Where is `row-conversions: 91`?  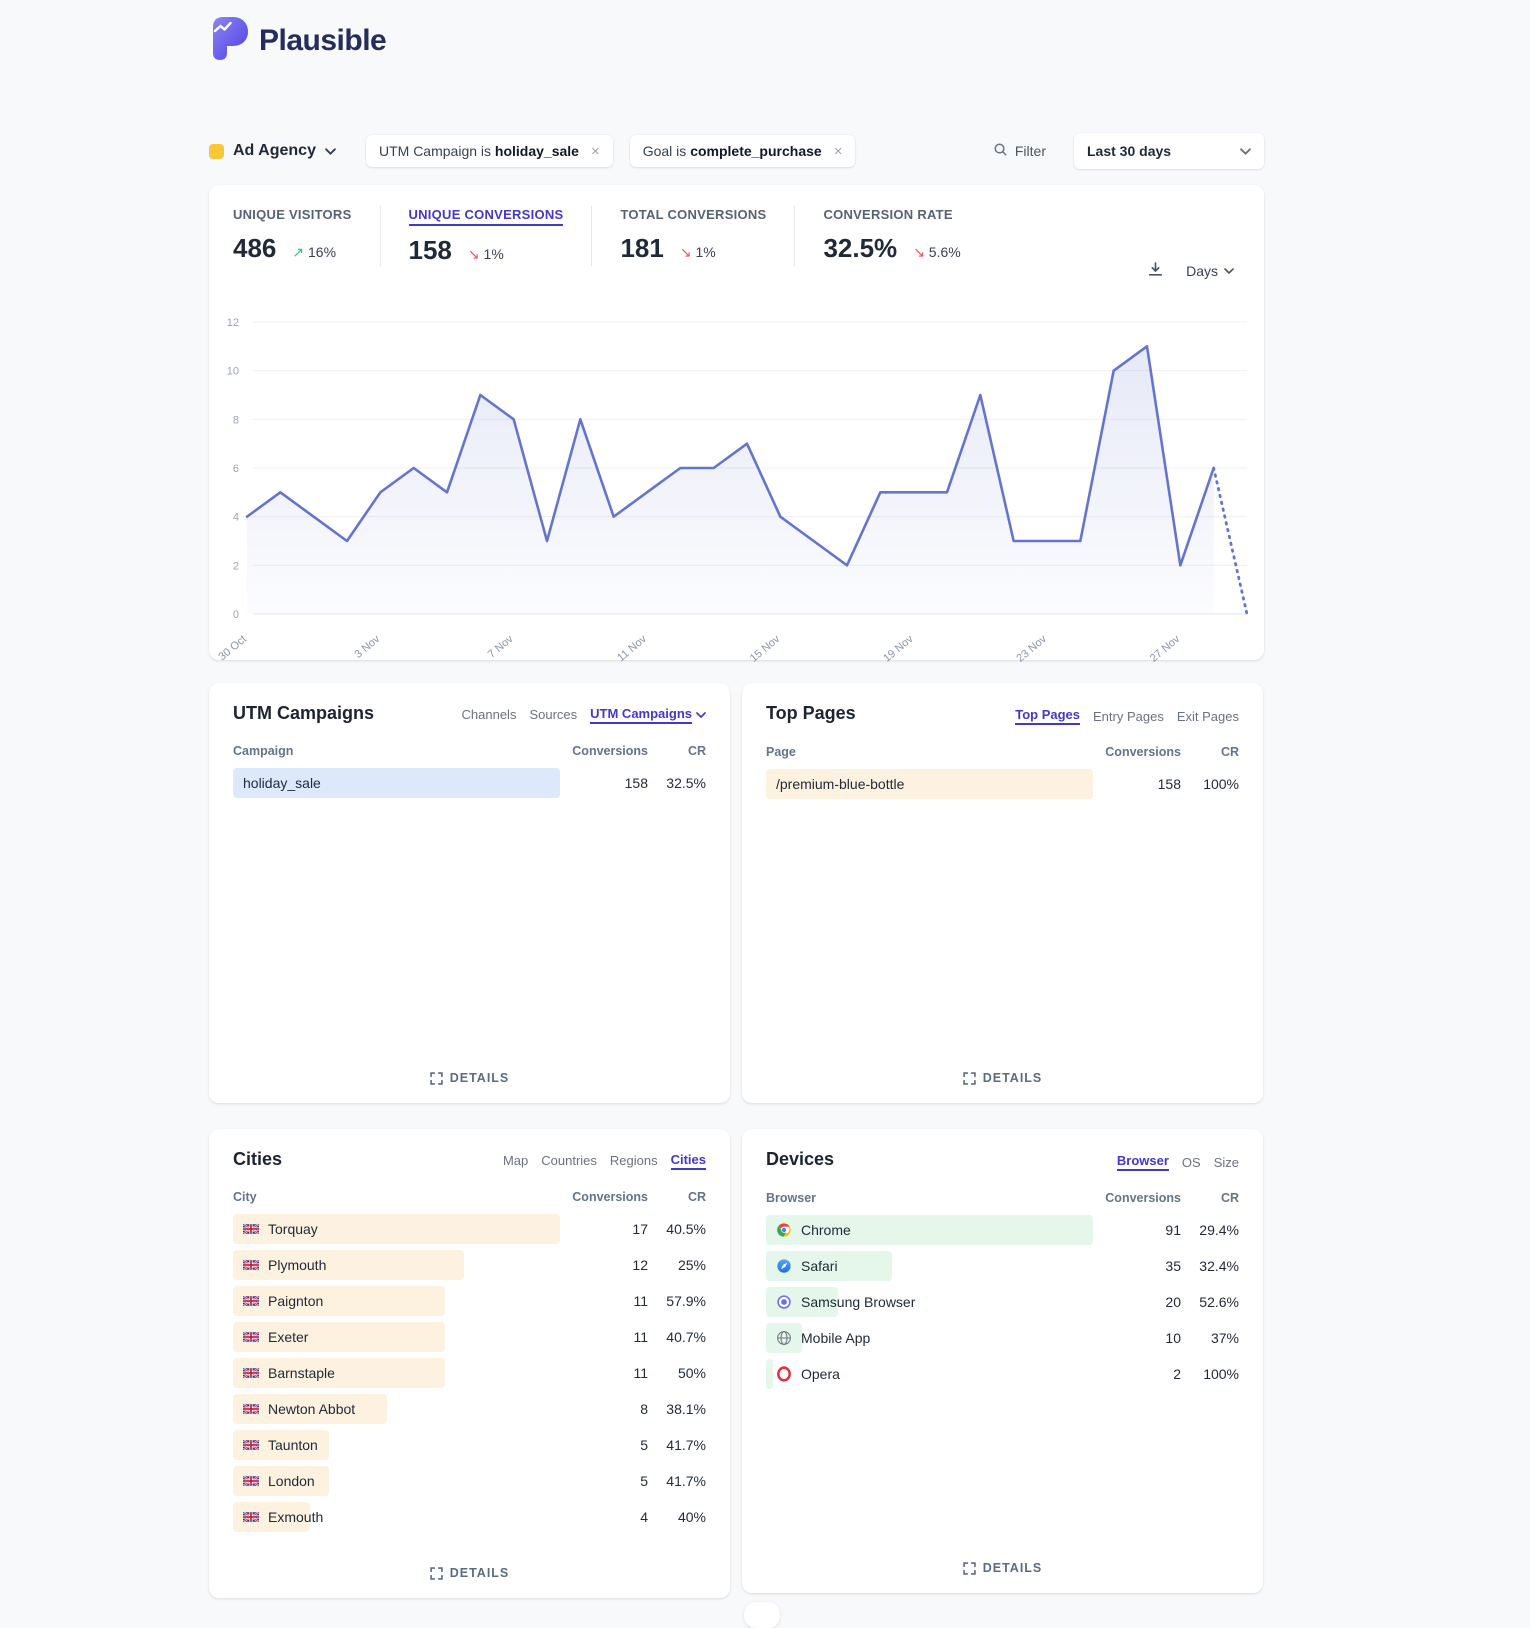
row-conversions: 91 is located at coordinates (1173, 1230).